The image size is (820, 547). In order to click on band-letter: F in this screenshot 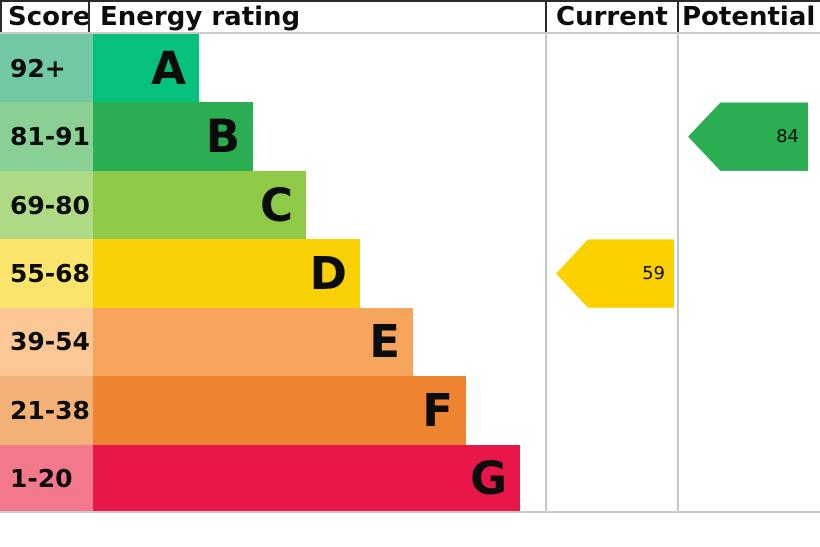, I will do `click(437, 410)`.